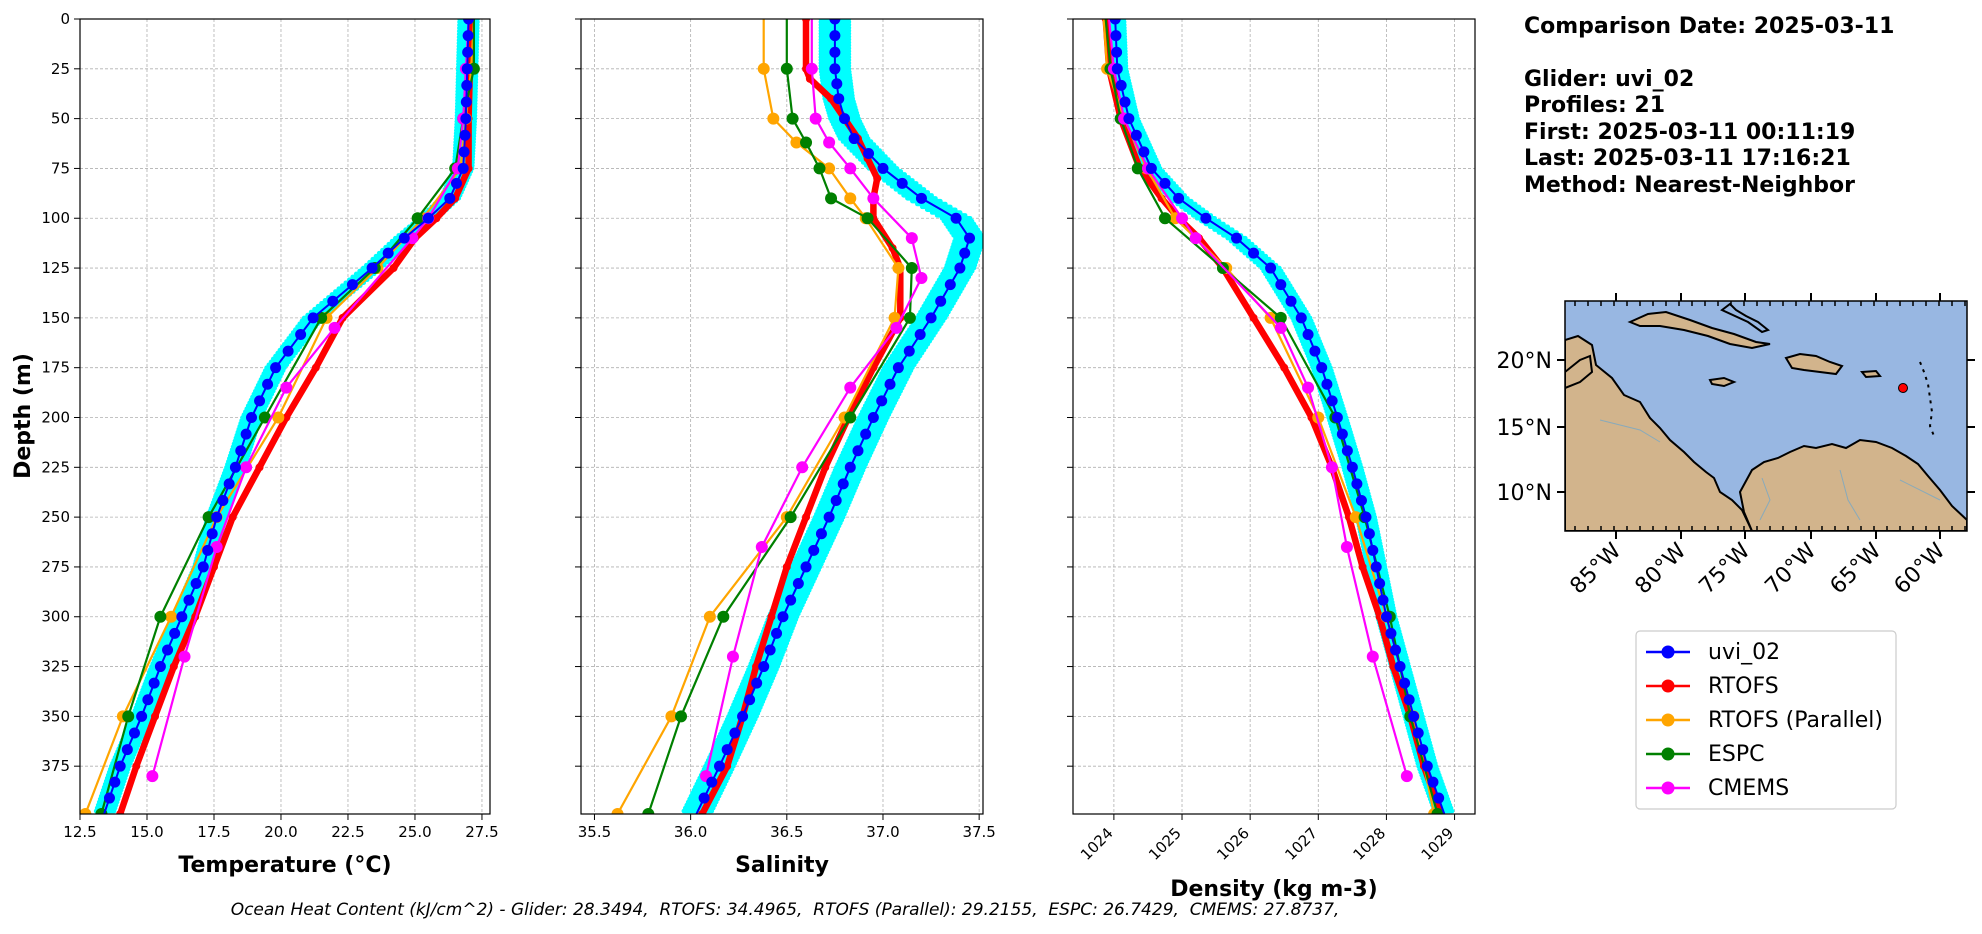  I want to click on x-tick-label: 12.5, so click(79, 832).